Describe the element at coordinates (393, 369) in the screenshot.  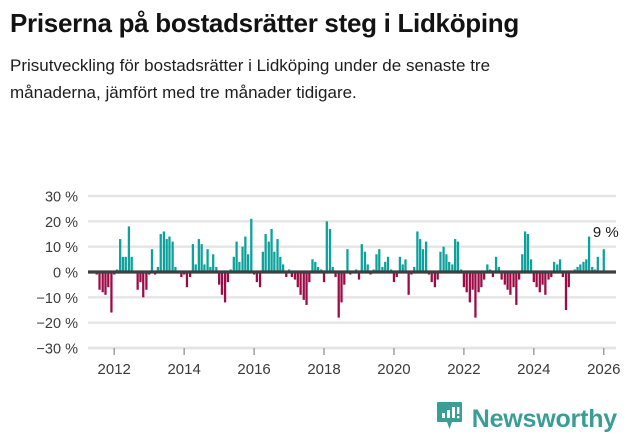
I see `x-axis-tick-label: 2020` at that location.